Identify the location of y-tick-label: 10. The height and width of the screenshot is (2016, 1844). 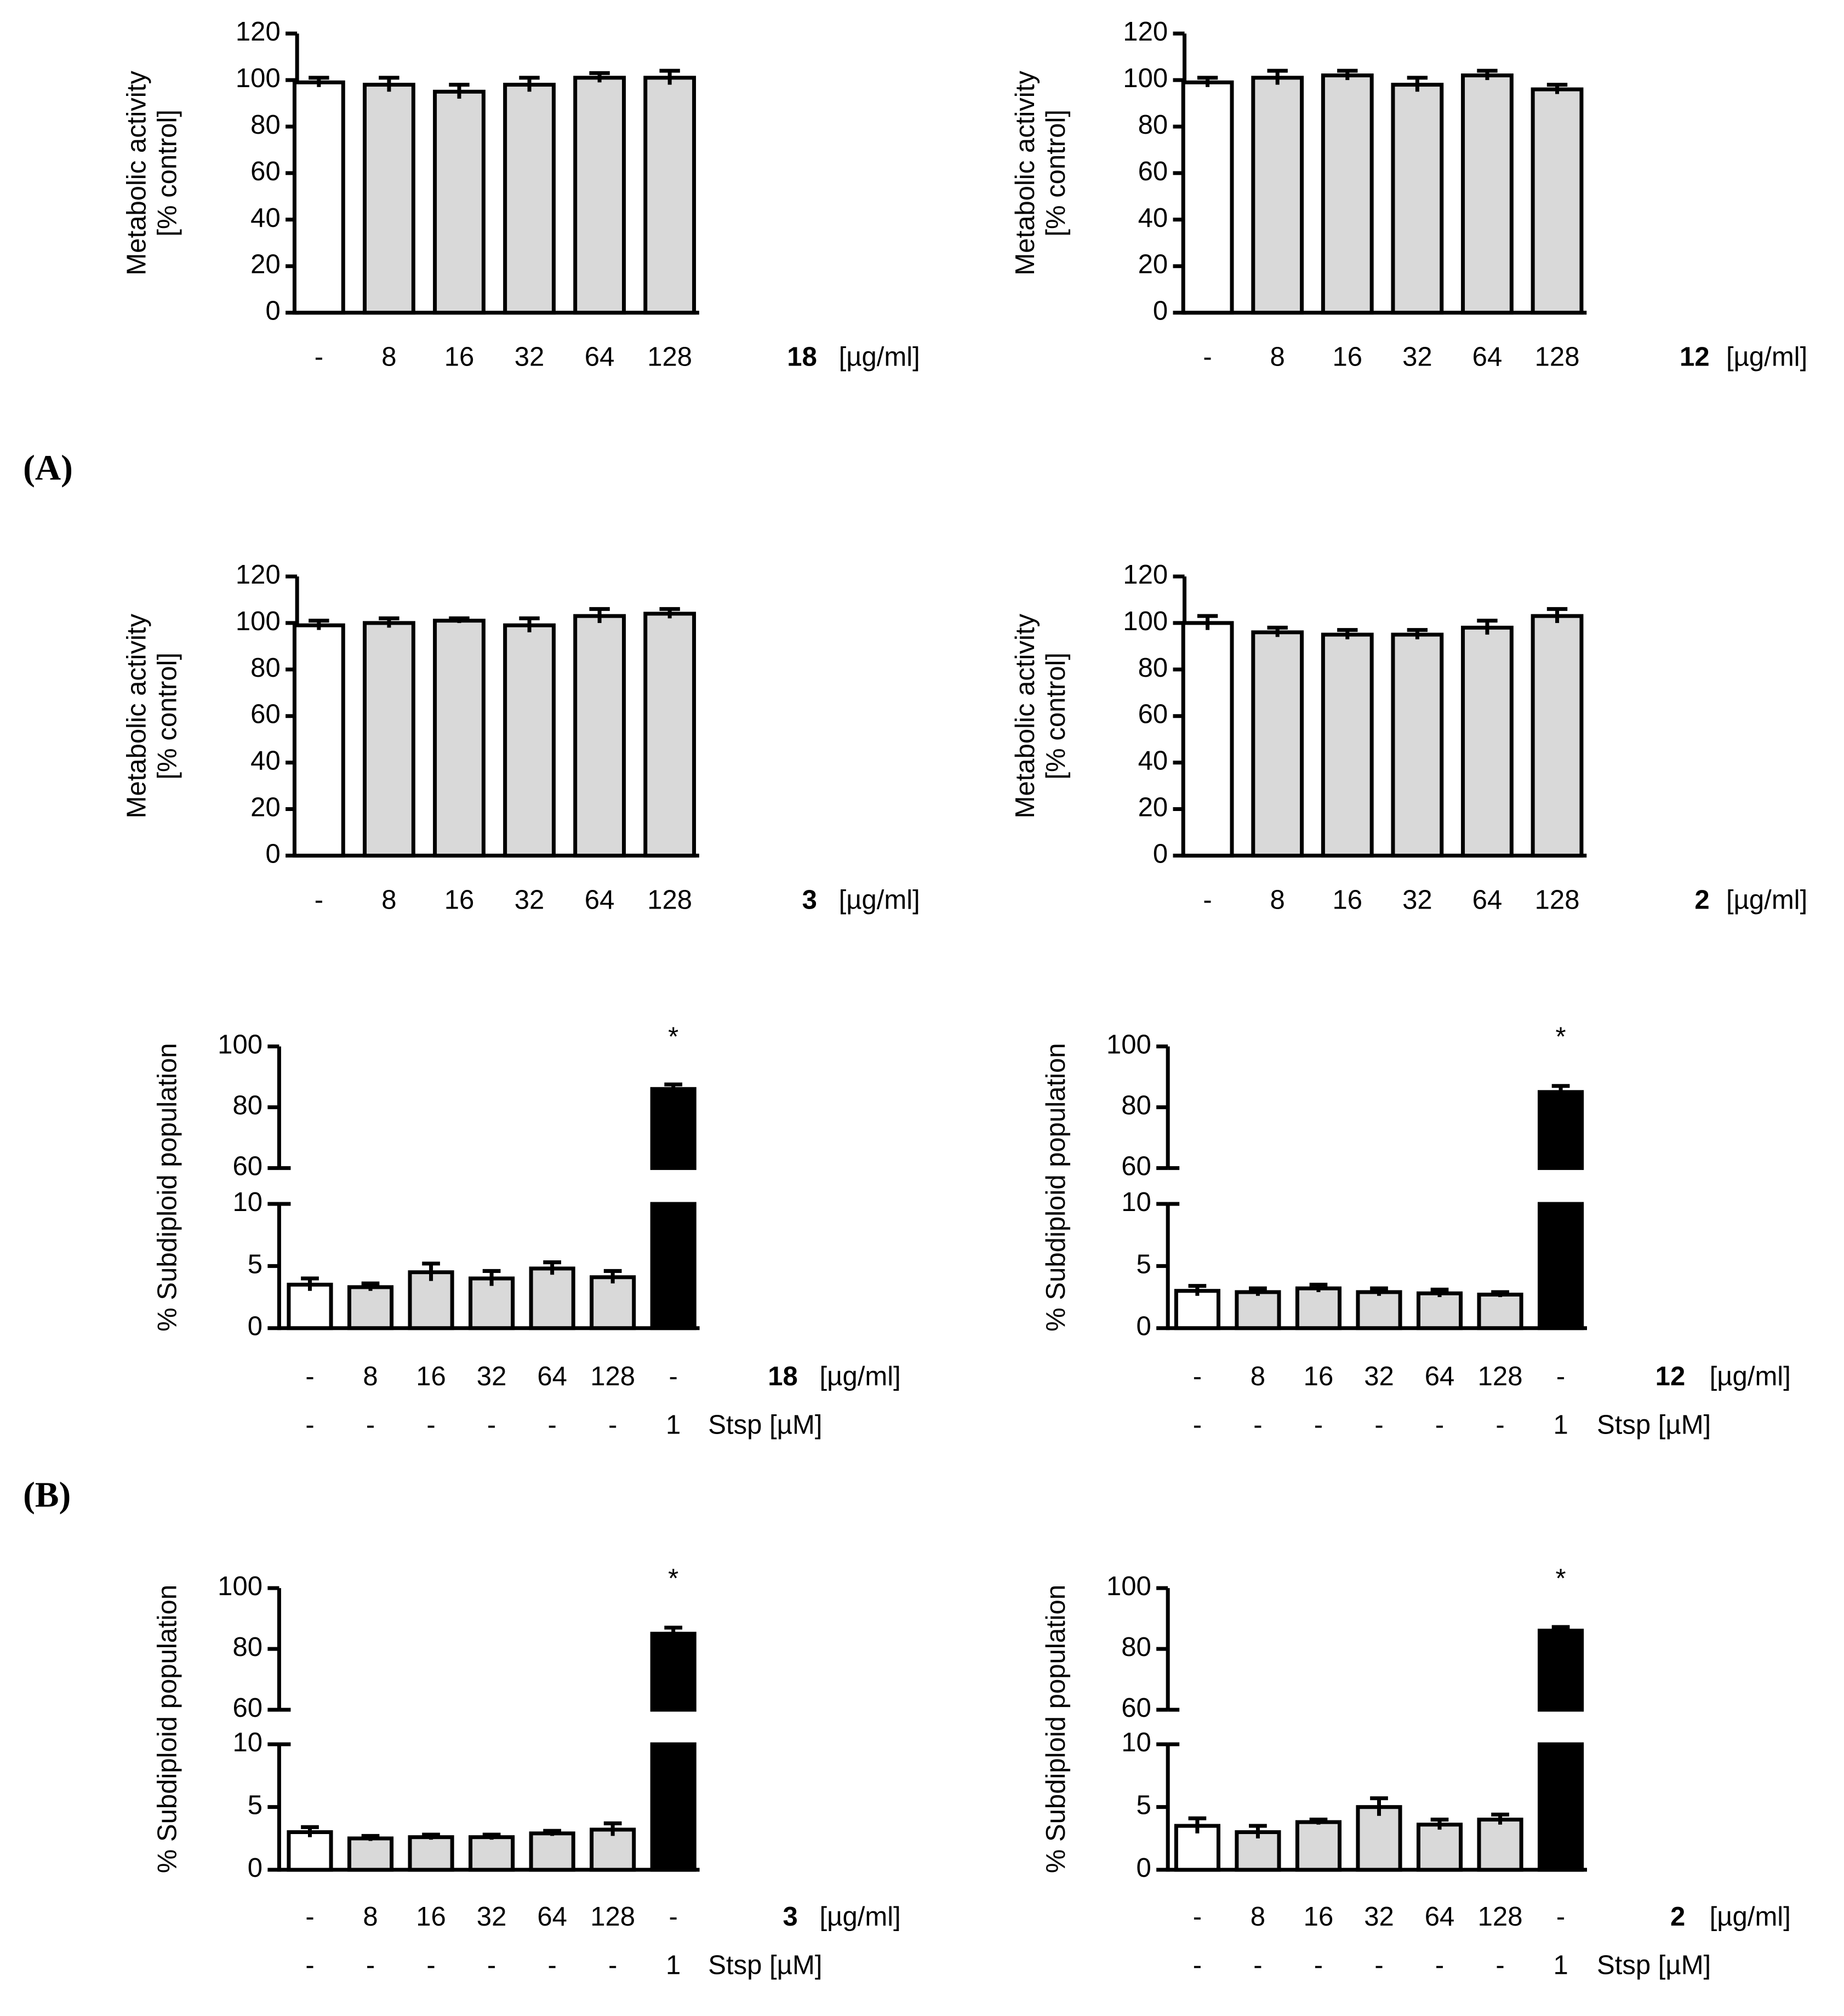
(247, 1202).